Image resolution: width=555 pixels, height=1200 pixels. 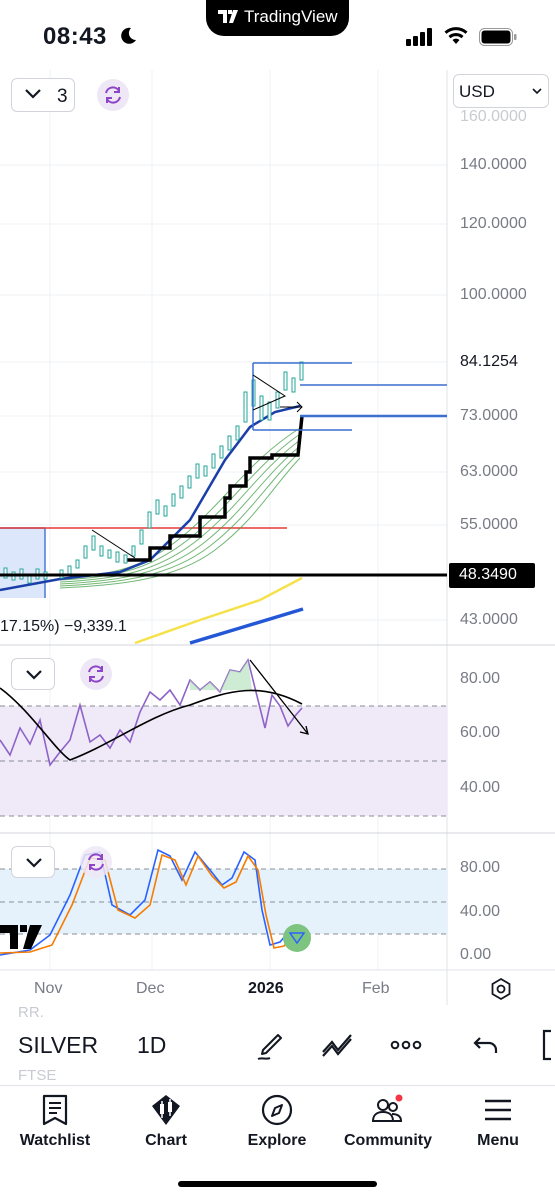 I want to click on tab-menu: Menu, so click(x=498, y=1120).